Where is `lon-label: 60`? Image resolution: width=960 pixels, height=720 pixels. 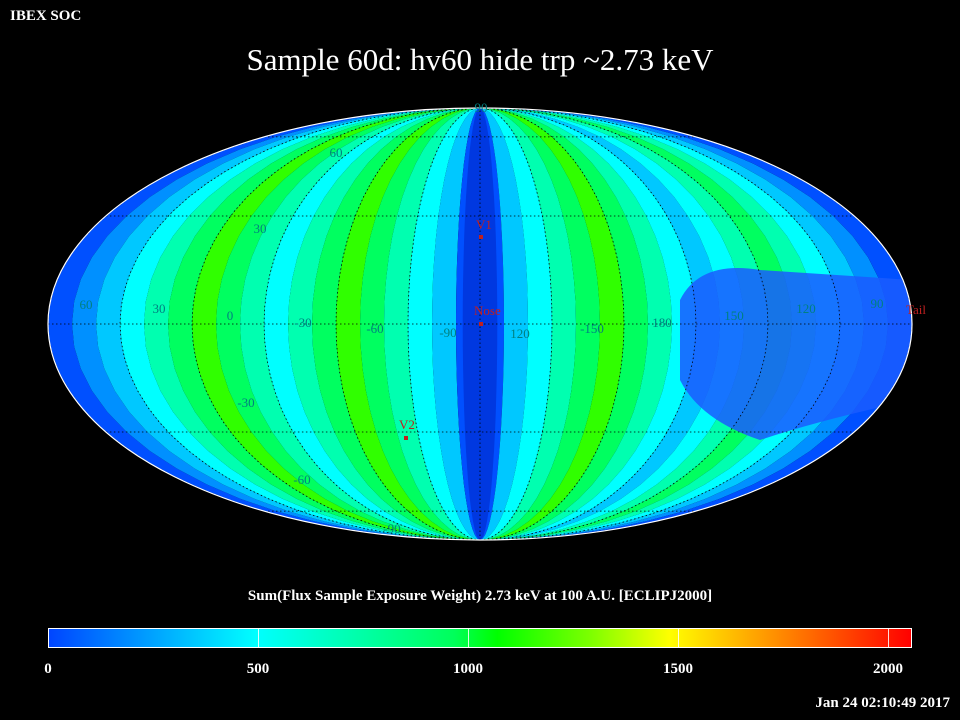 lon-label: 60 is located at coordinates (86, 304).